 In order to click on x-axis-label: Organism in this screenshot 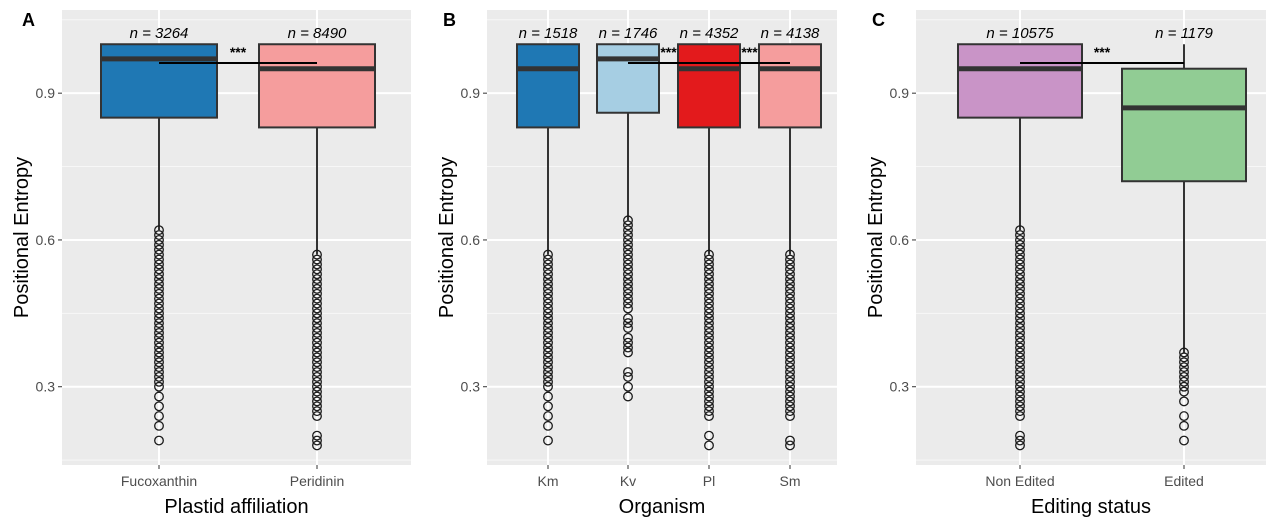, I will do `click(662, 507)`.